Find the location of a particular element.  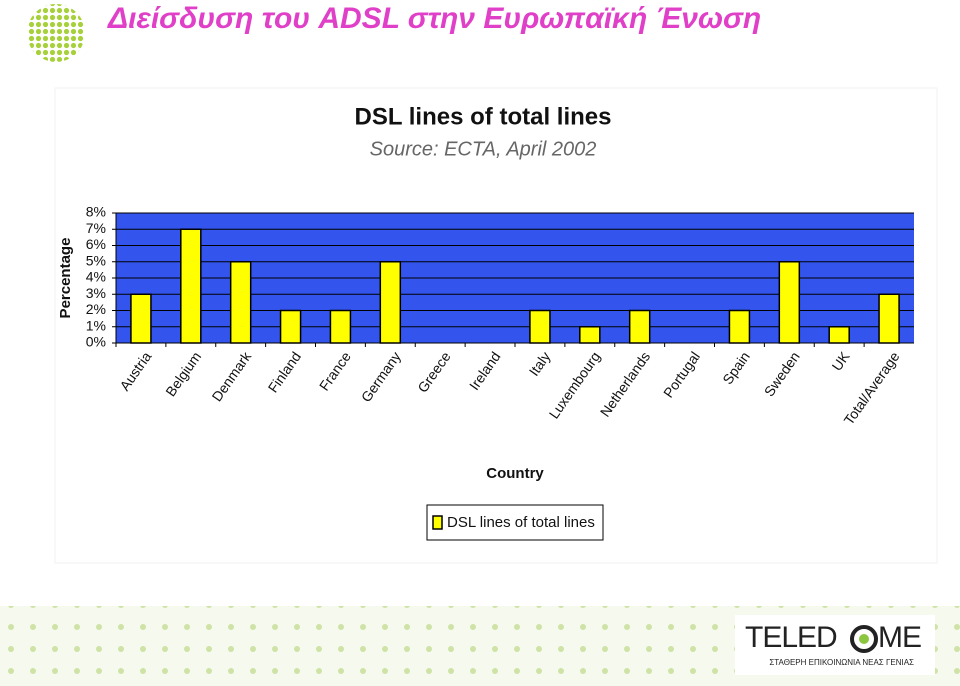

chart-subtitle: Source: ECTA, April 2002 is located at coordinates (483, 149).